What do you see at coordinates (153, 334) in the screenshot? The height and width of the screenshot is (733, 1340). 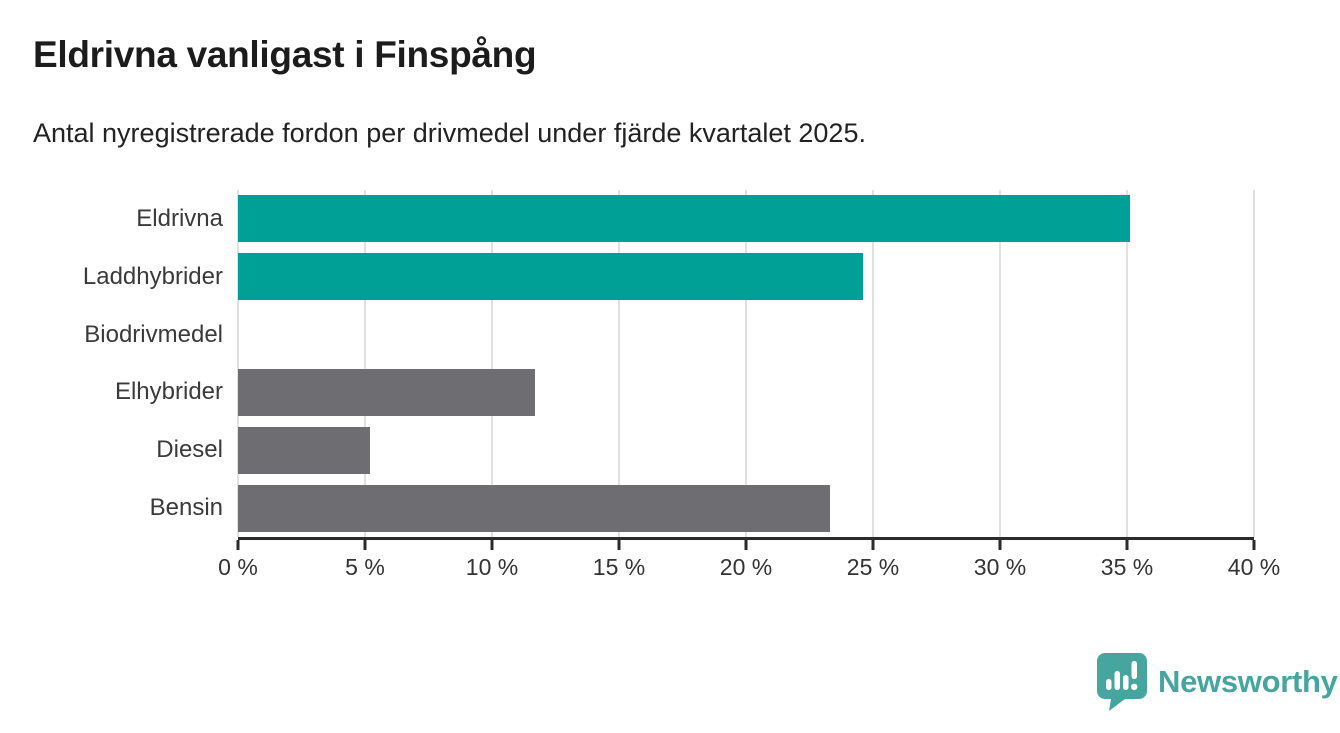 I see `category-label: Biodrivmedel` at bounding box center [153, 334].